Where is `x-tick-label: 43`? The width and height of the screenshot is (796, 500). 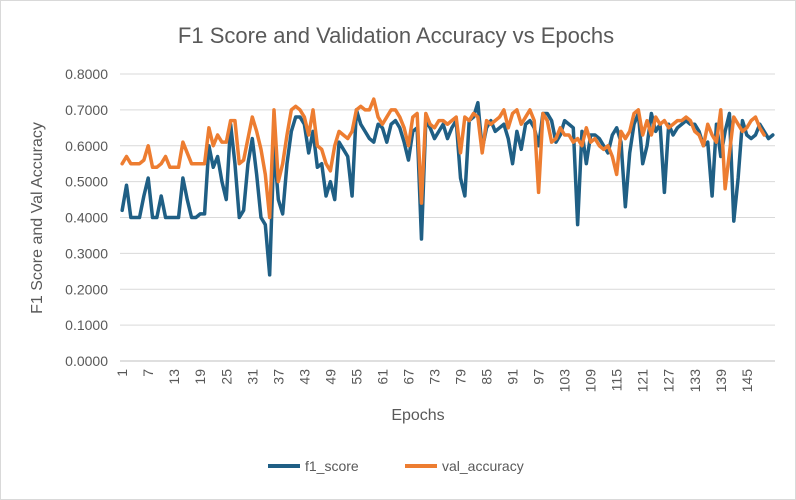 x-tick-label: 43 is located at coordinates (304, 377).